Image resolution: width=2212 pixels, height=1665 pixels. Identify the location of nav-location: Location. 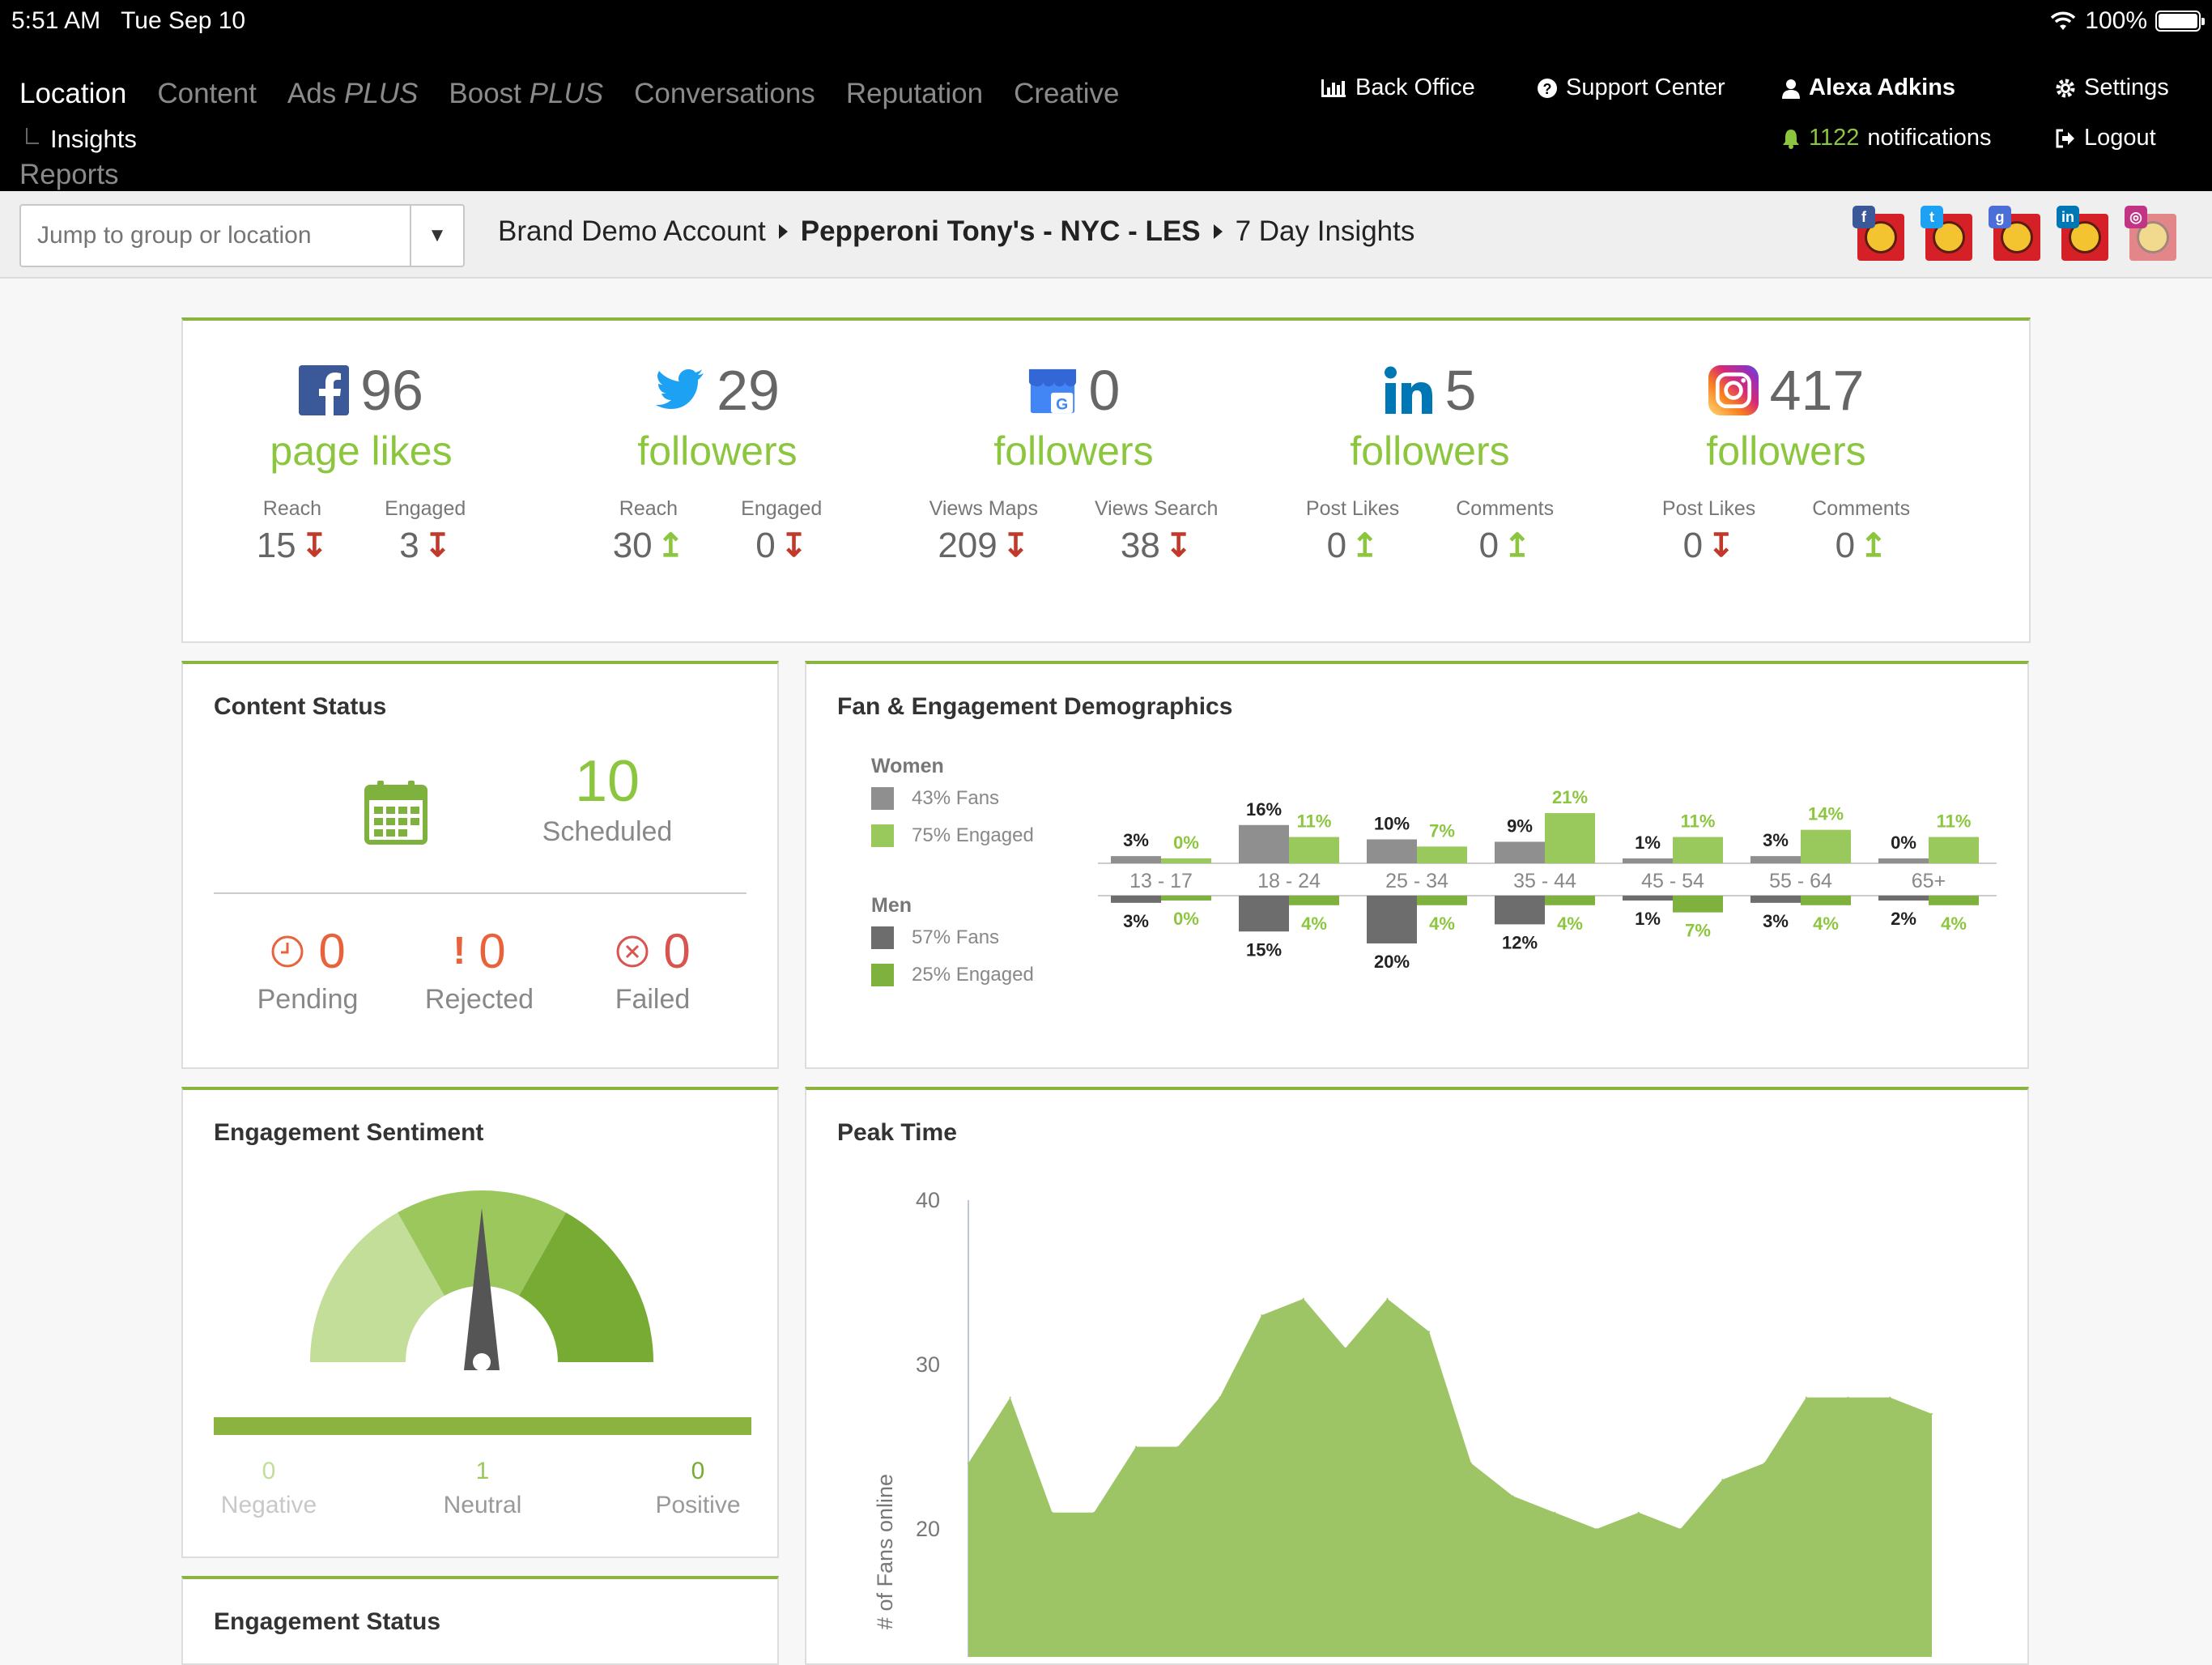
(73, 93).